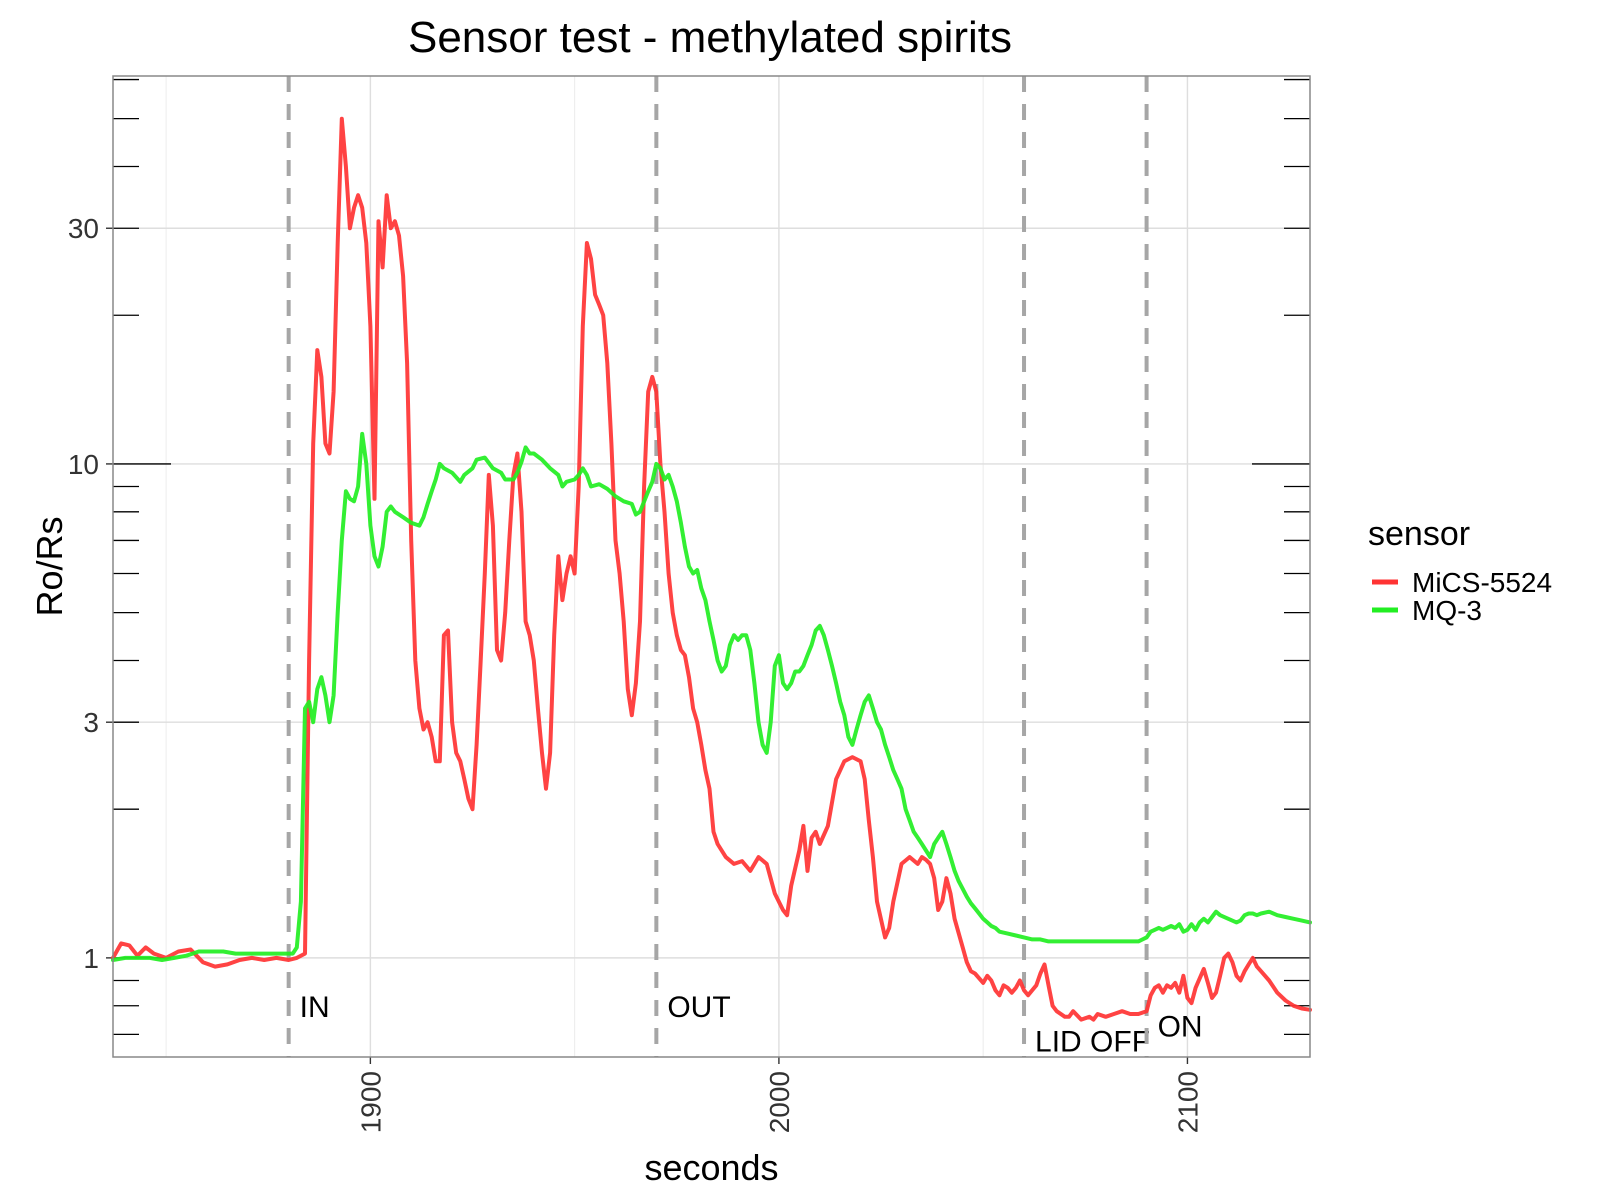 This screenshot has width=1600, height=1200. I want to click on y-tick-label: 30, so click(83, 228).